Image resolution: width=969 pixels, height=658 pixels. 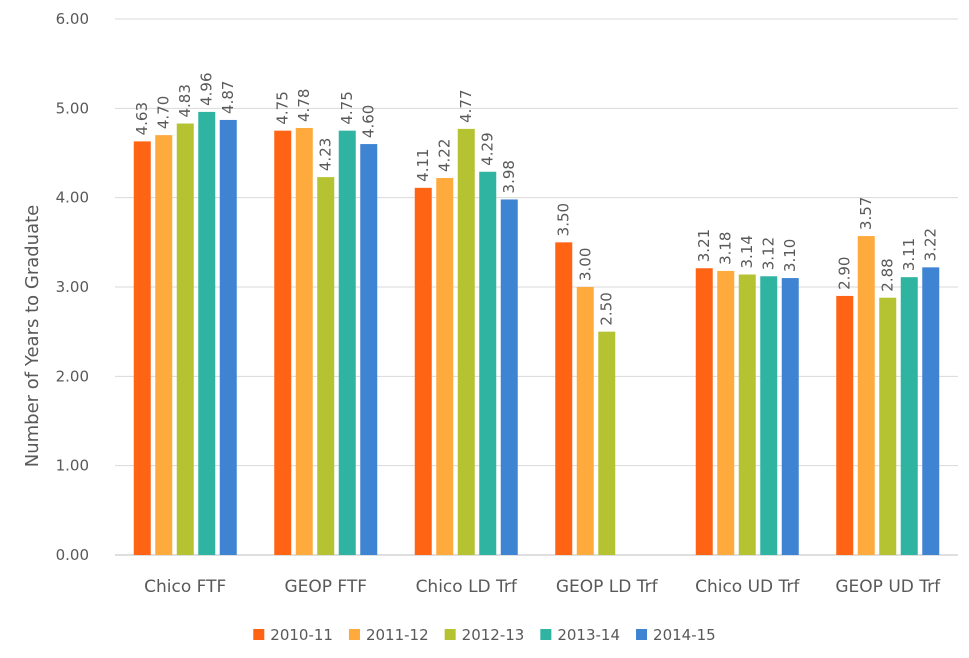 What do you see at coordinates (607, 308) in the screenshot?
I see `data-label: 2.50` at bounding box center [607, 308].